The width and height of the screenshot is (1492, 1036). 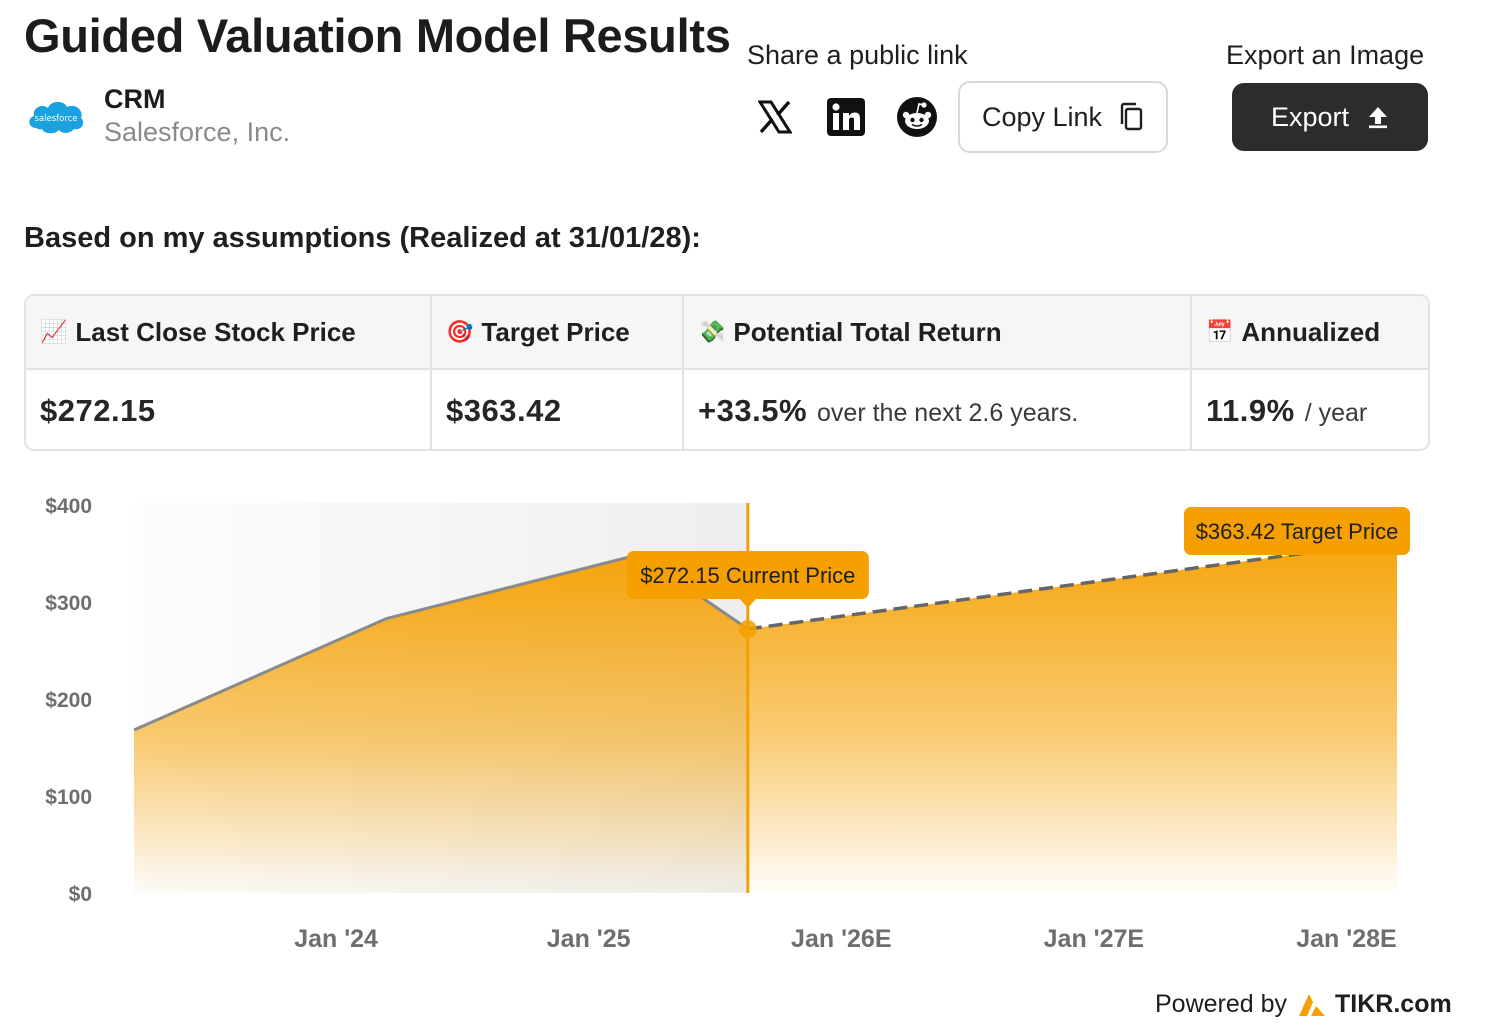 I want to click on copy-link-label: Copy Link, so click(x=1042, y=116).